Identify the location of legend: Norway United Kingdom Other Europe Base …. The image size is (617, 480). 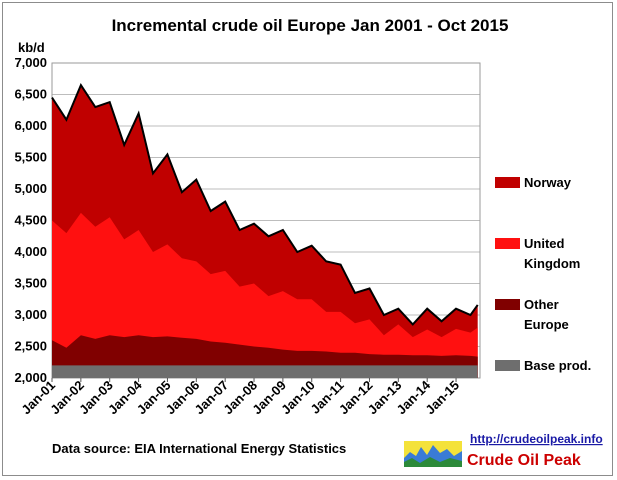
(543, 274).